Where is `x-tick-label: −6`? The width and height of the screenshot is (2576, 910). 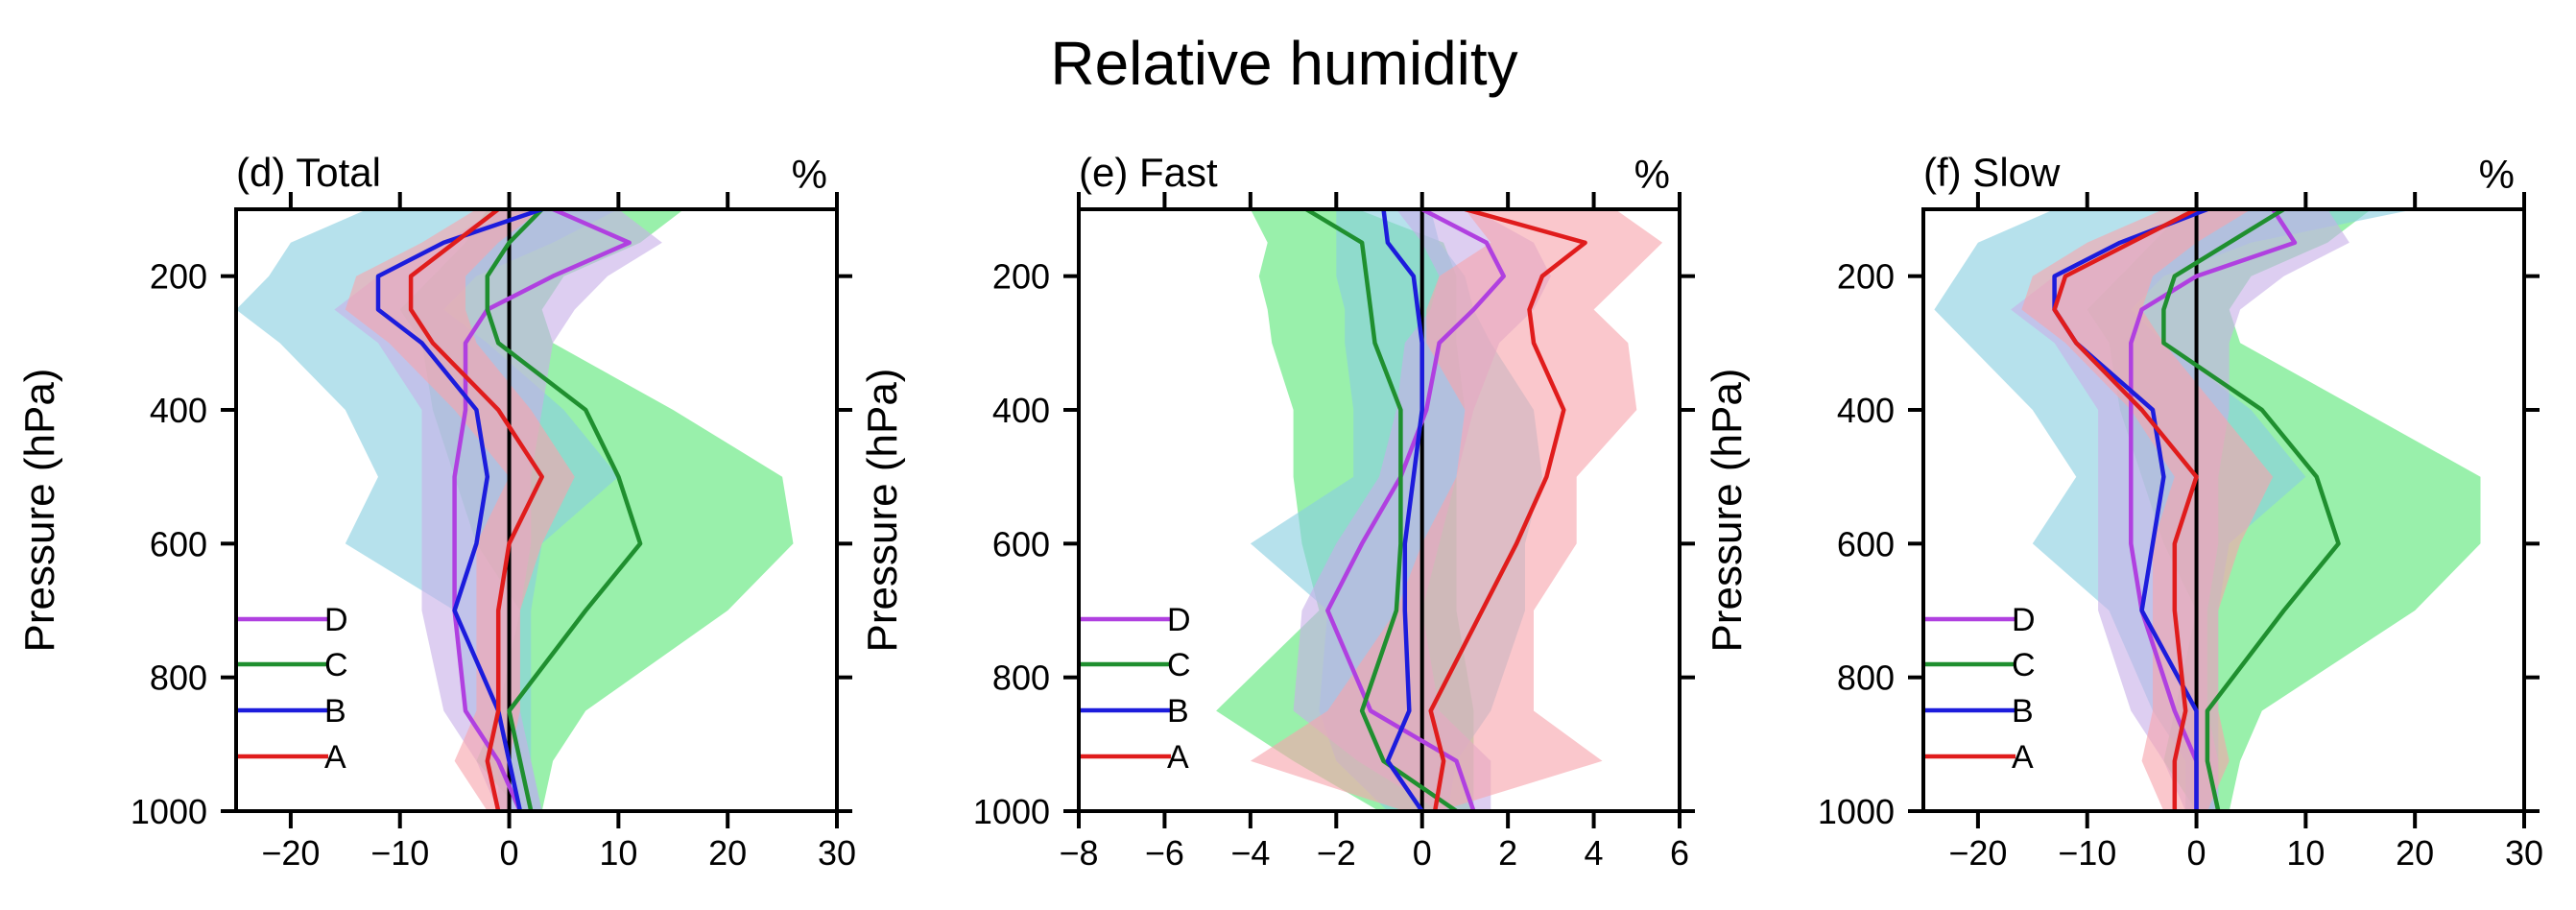 x-tick-label: −6 is located at coordinates (1164, 853).